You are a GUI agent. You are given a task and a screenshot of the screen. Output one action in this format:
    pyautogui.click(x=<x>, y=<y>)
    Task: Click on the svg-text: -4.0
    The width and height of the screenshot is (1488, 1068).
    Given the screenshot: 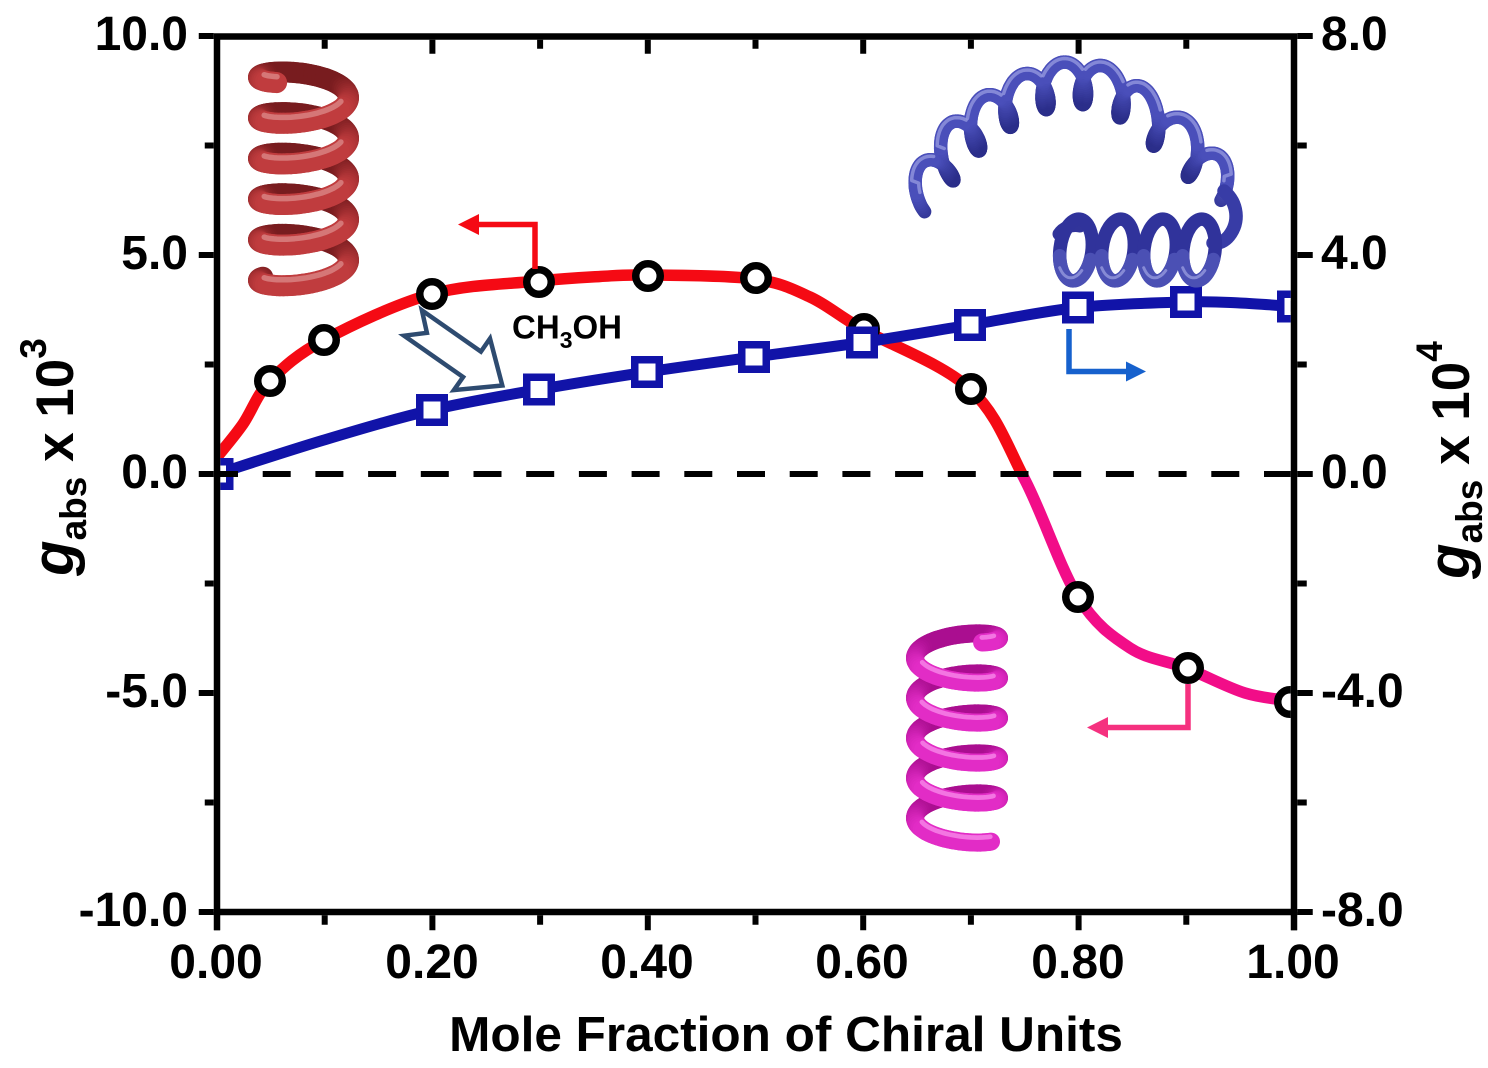 What is the action you would take?
    pyautogui.click(x=1362, y=691)
    